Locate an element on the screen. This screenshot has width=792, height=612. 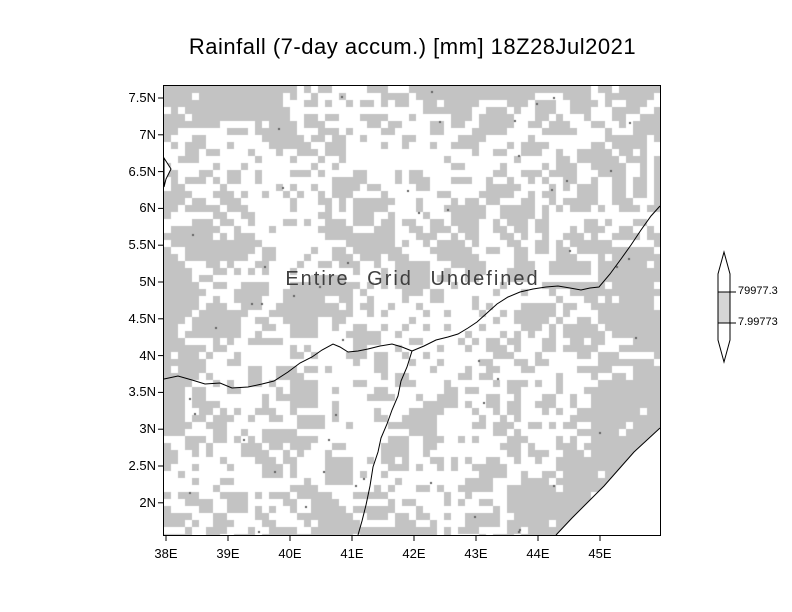
x-tick-label: 40E is located at coordinates (290, 553).